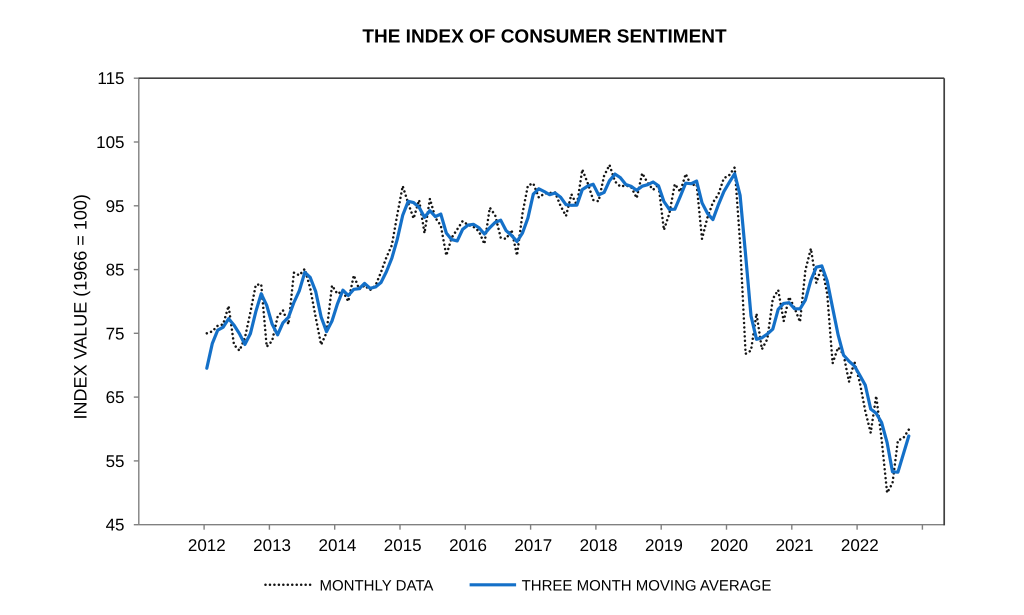  What do you see at coordinates (377, 585) in the screenshot?
I see `svg-text: MONTHLY DATA` at bounding box center [377, 585].